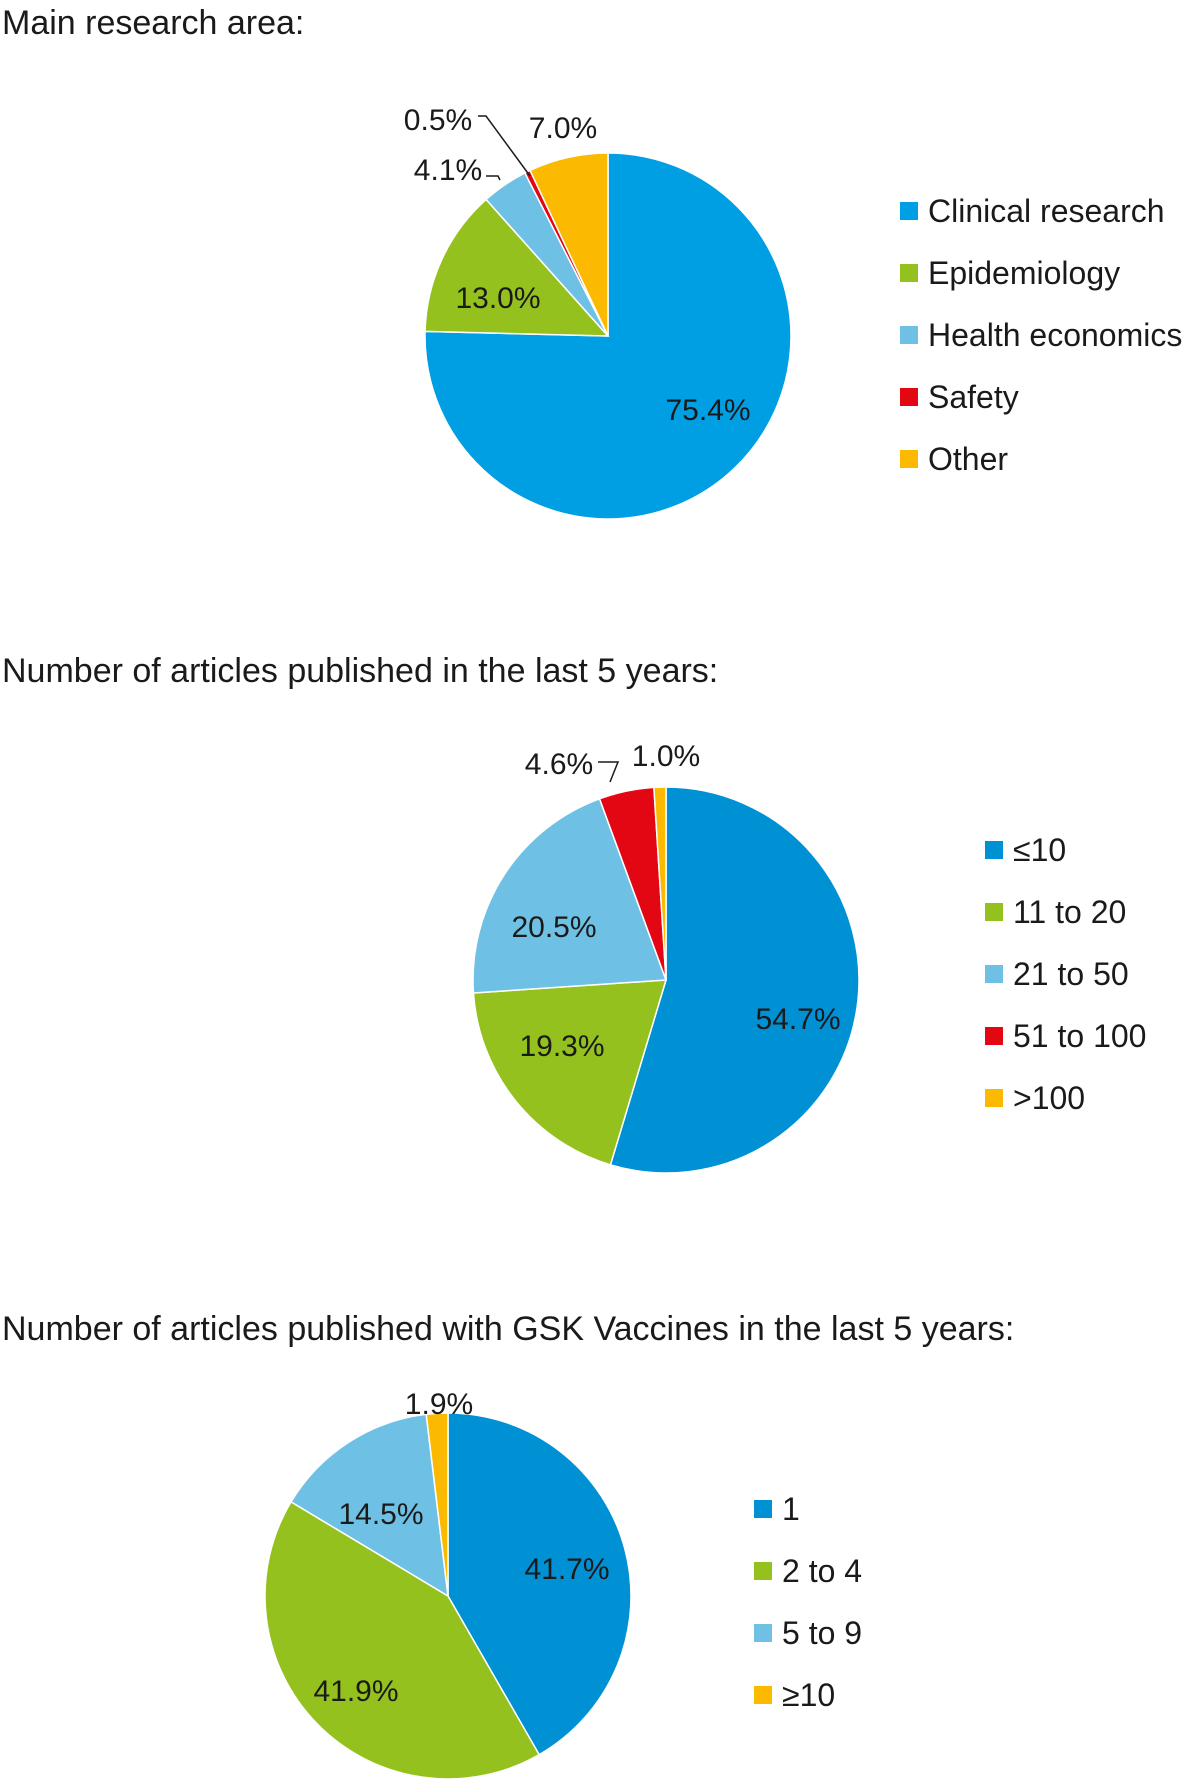 The height and width of the screenshot is (1784, 1200). Describe the element at coordinates (797, 1019) in the screenshot. I see `data-label: 54.7%` at that location.